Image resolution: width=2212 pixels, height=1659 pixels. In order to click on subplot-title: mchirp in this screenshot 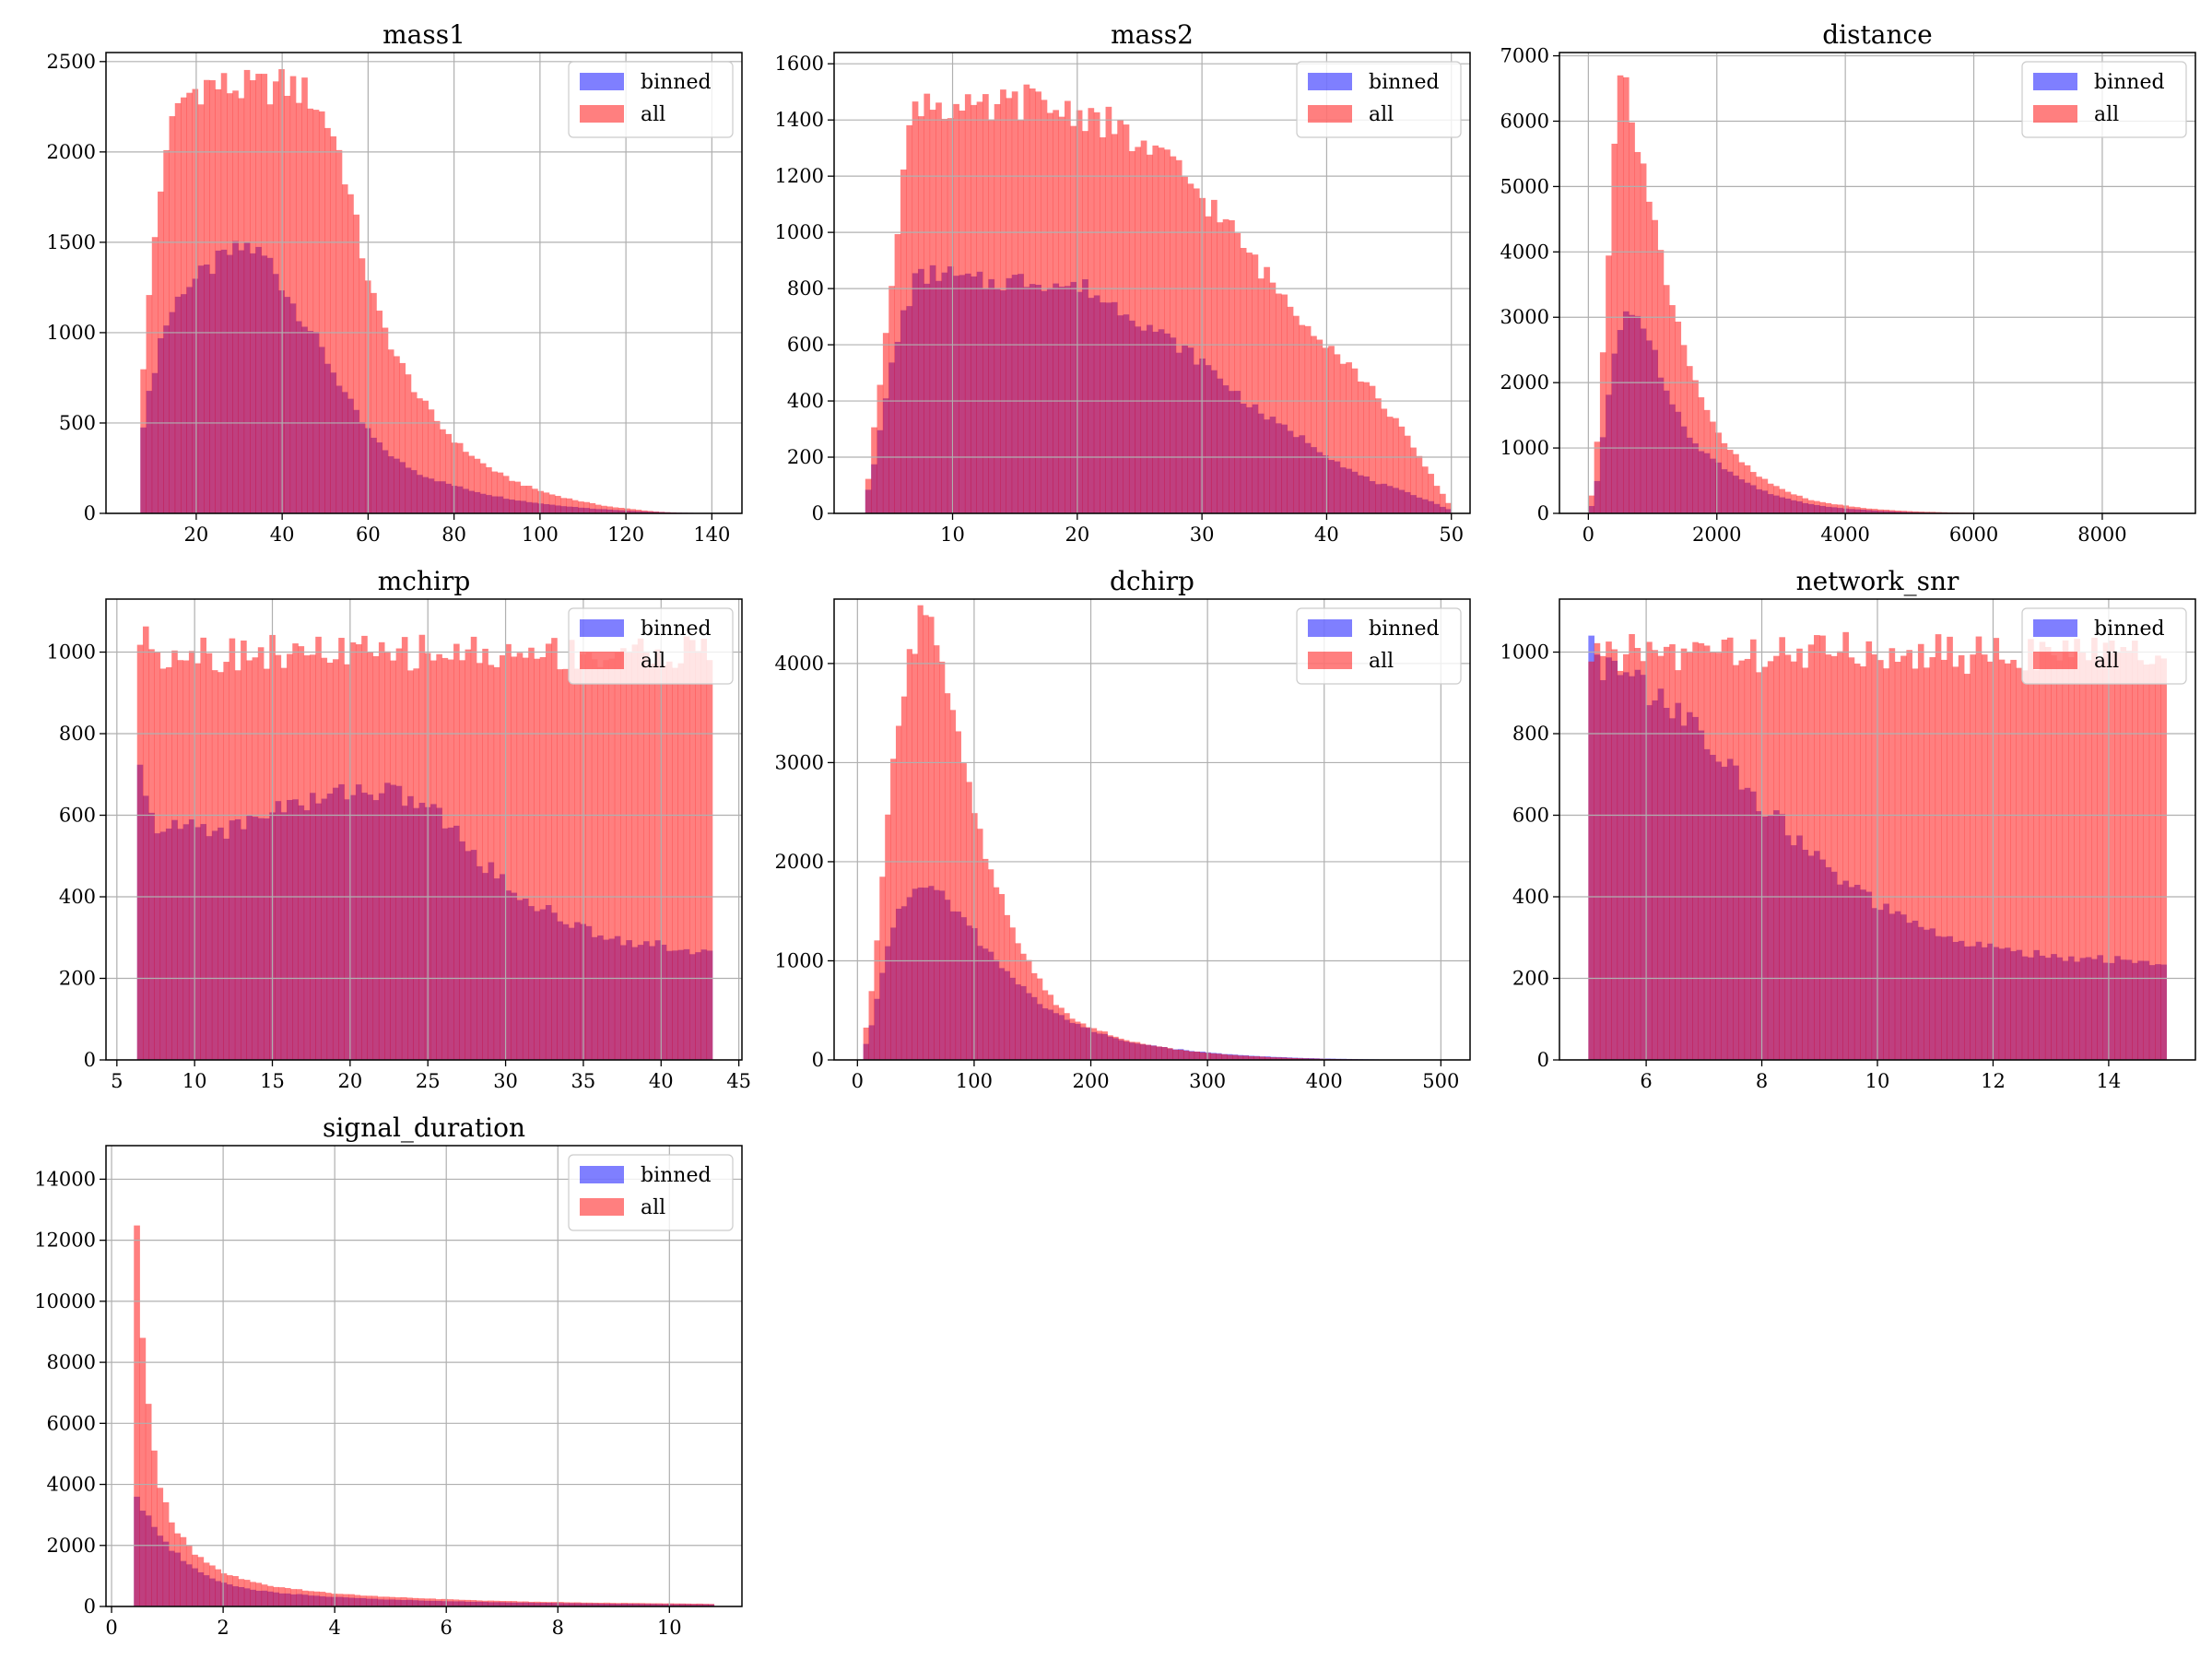, I will do `click(424, 581)`.